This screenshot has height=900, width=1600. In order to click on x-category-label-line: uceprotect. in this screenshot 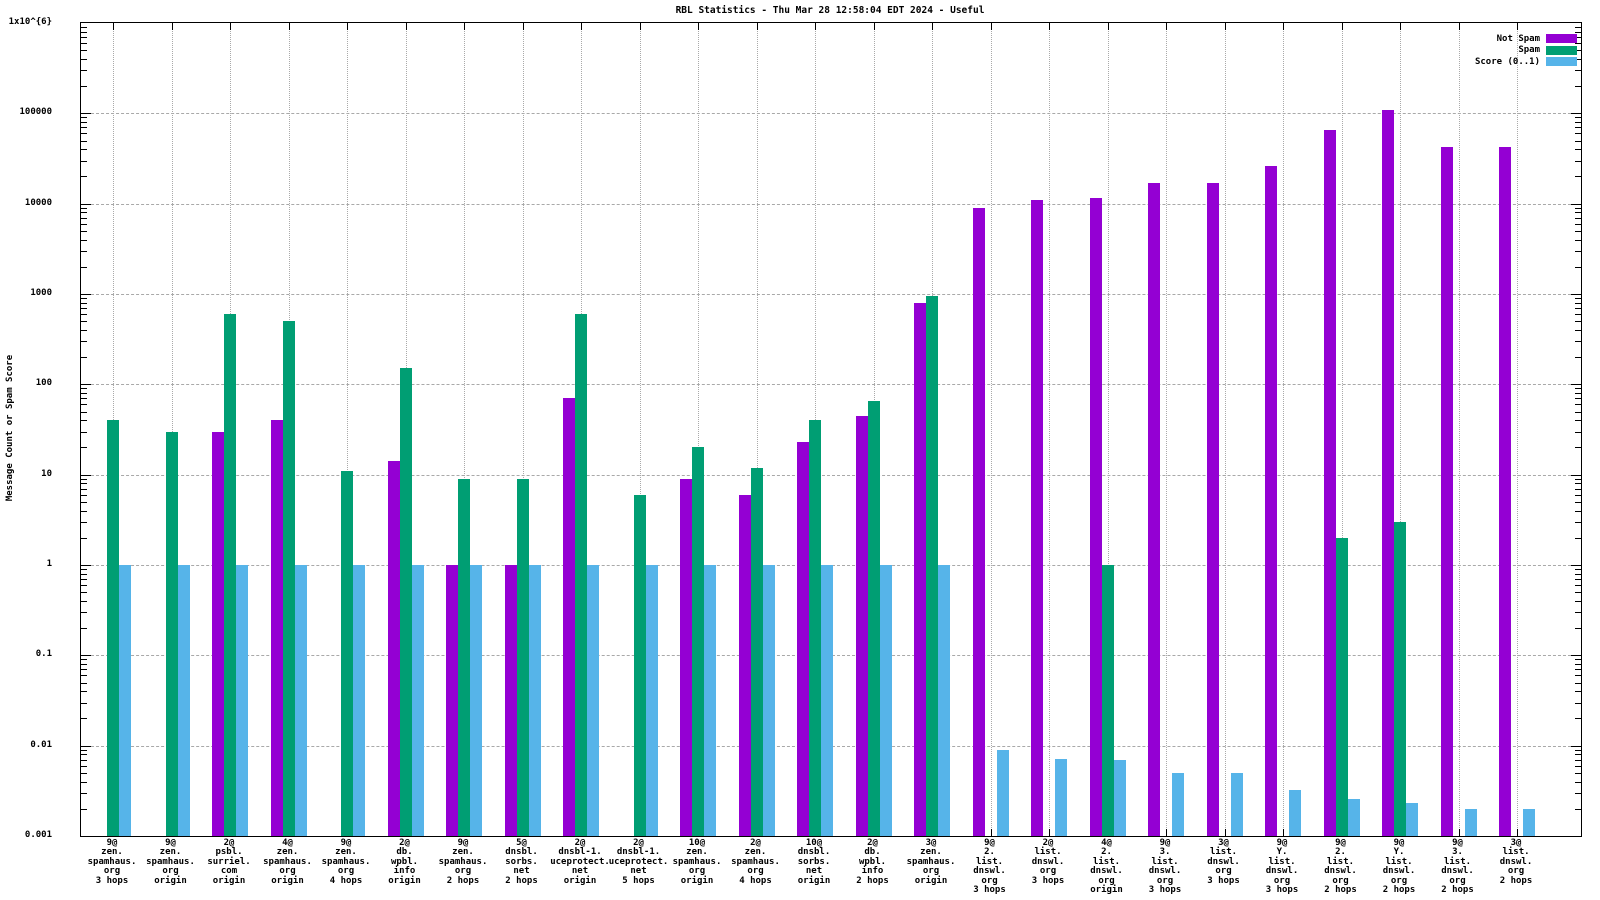, I will do `click(638, 861)`.